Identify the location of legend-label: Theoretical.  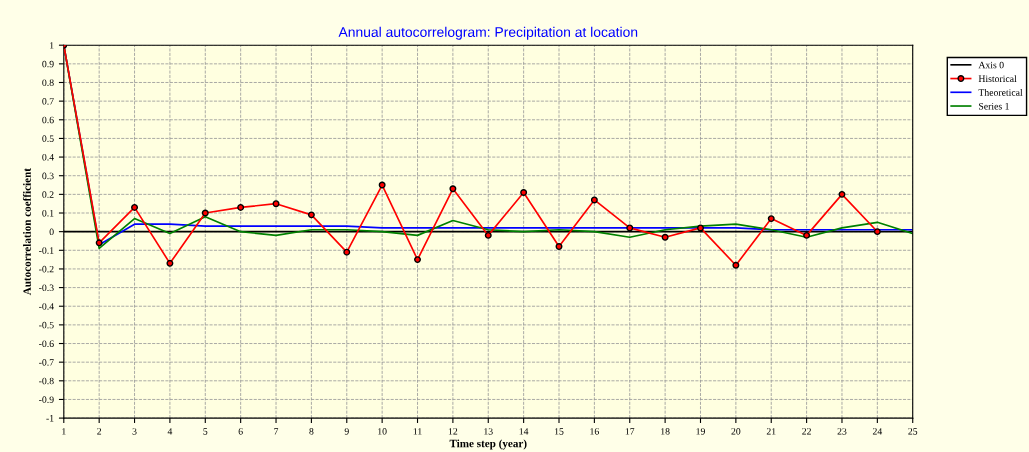
(1000, 92).